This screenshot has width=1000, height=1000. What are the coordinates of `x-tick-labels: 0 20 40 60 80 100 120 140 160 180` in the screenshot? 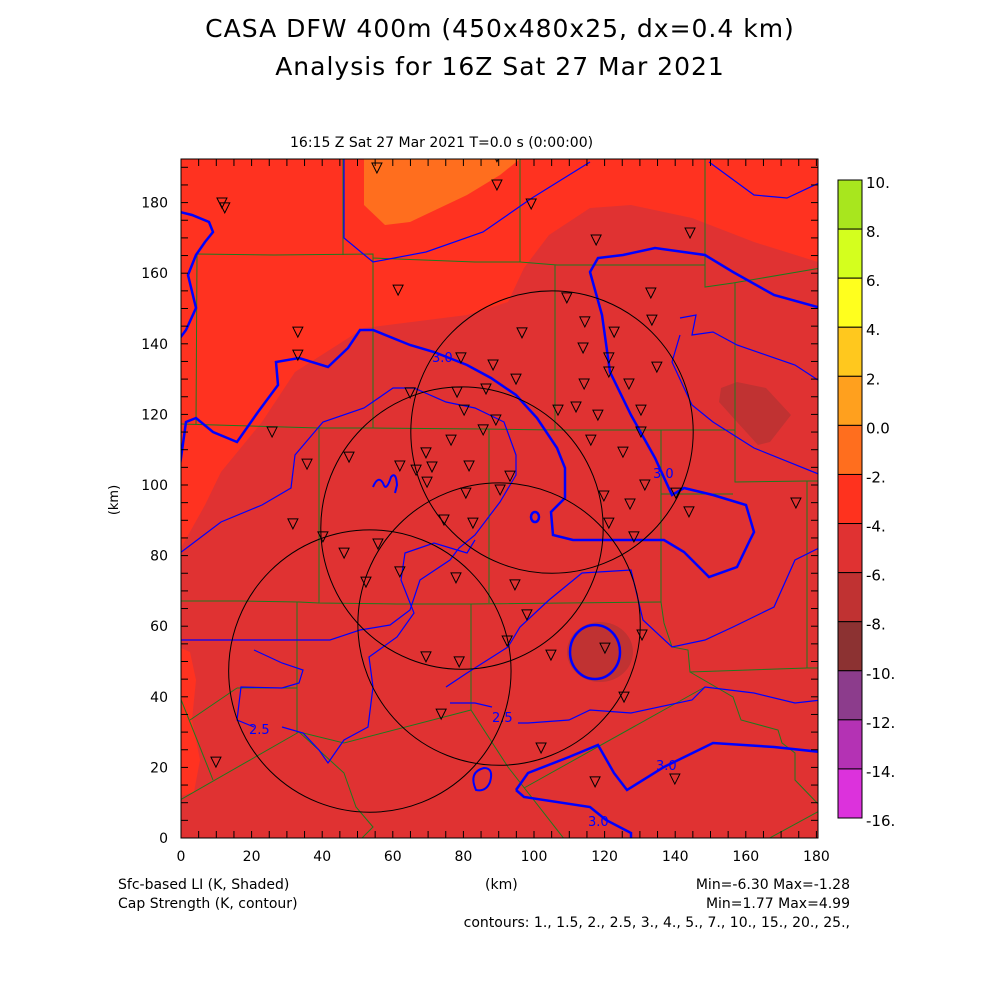 It's located at (503, 857).